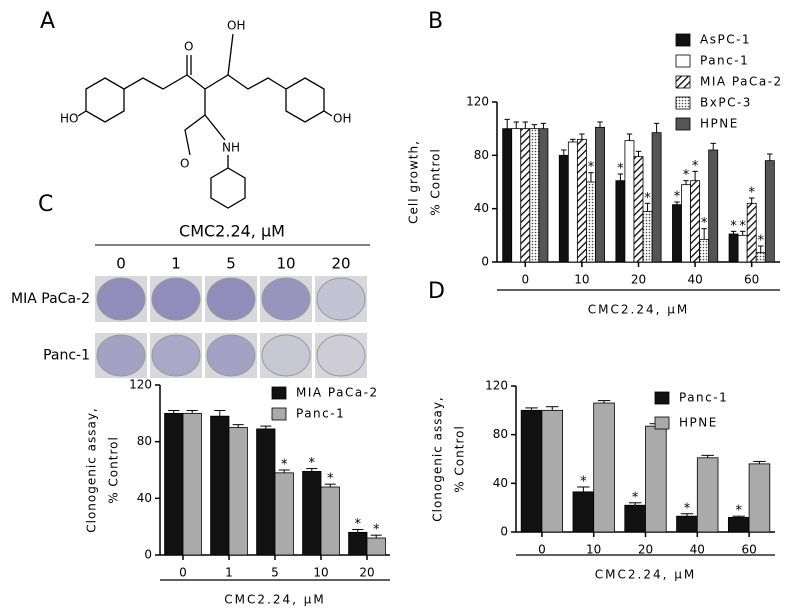 The image size is (800, 614). I want to click on atom-label: OH, so click(342, 119).